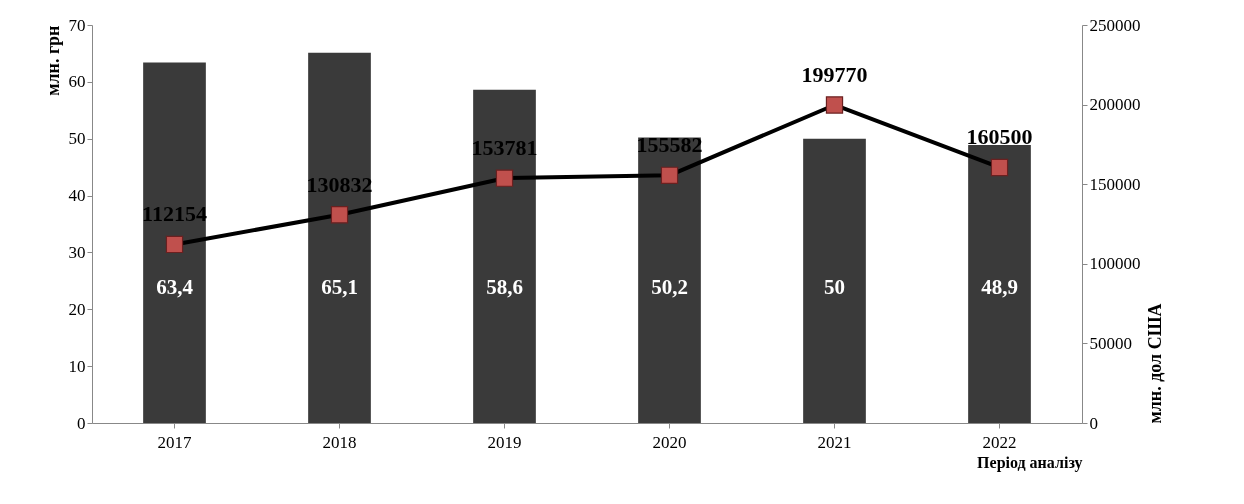  I want to click on y-axis-title: млн. грн, so click(52, 60).